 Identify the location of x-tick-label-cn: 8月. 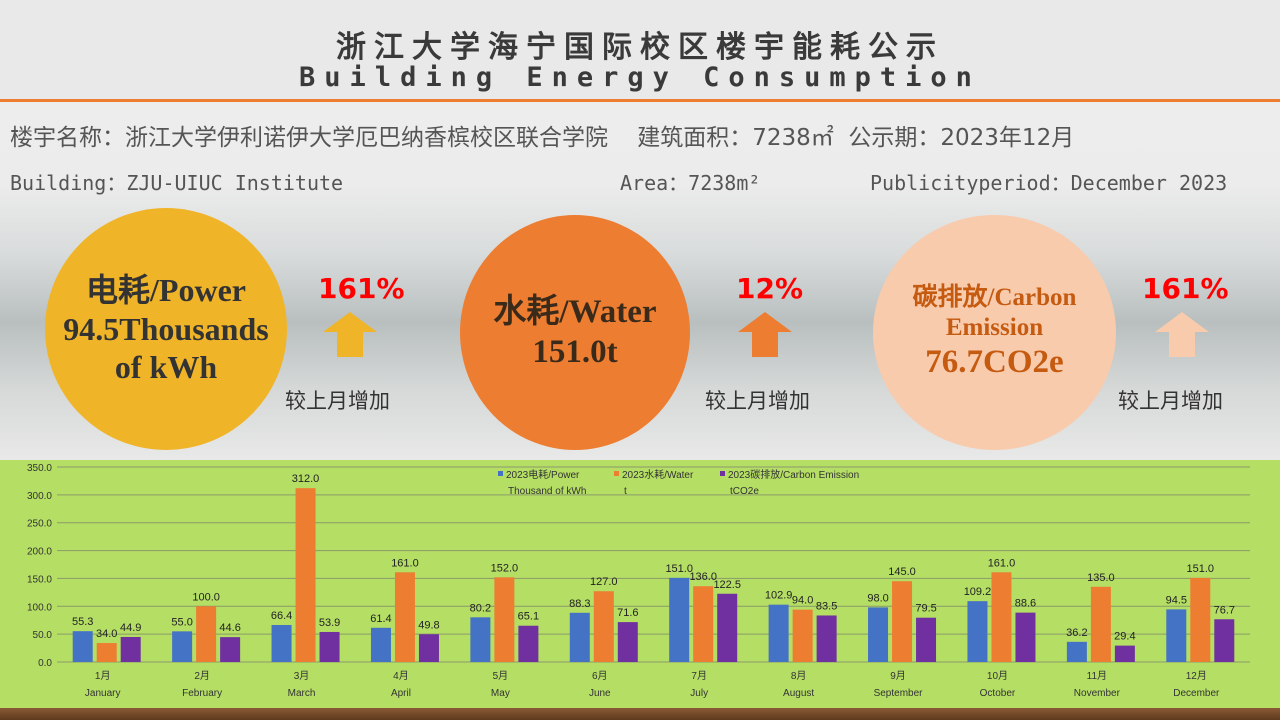
(799, 676).